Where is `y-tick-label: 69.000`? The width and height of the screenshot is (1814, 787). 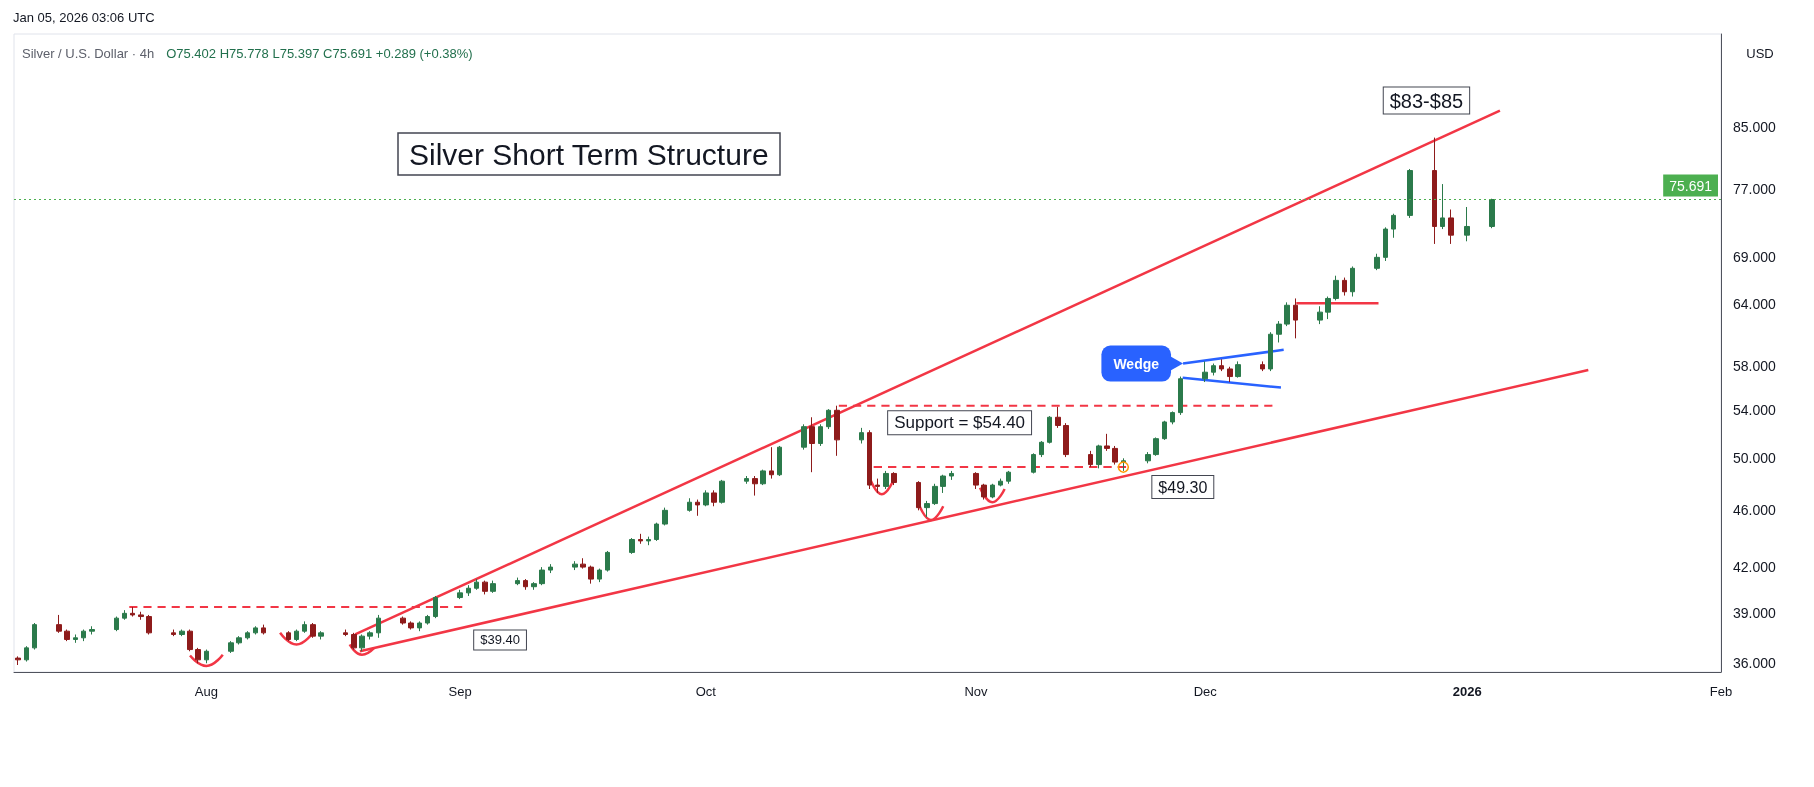 y-tick-label: 69.000 is located at coordinates (1755, 257).